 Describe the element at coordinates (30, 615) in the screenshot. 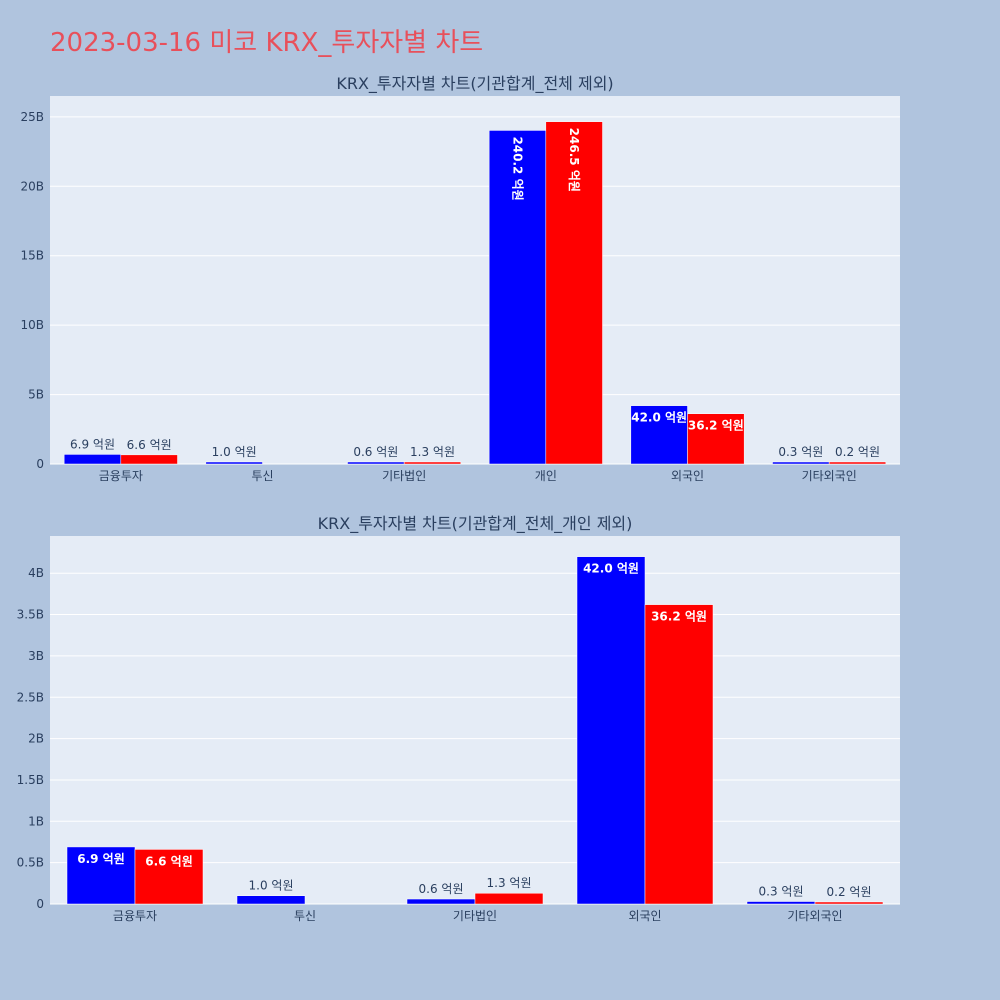

I see `y-tick-label: 3.5B` at that location.